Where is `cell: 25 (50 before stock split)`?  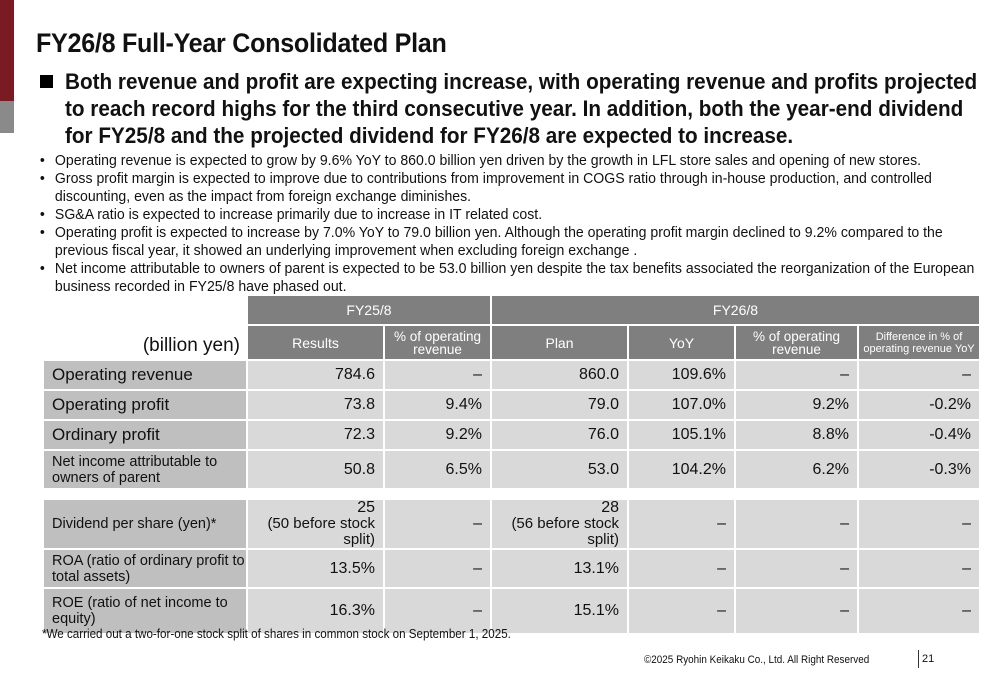 cell: 25 (50 before stock split) is located at coordinates (315, 524).